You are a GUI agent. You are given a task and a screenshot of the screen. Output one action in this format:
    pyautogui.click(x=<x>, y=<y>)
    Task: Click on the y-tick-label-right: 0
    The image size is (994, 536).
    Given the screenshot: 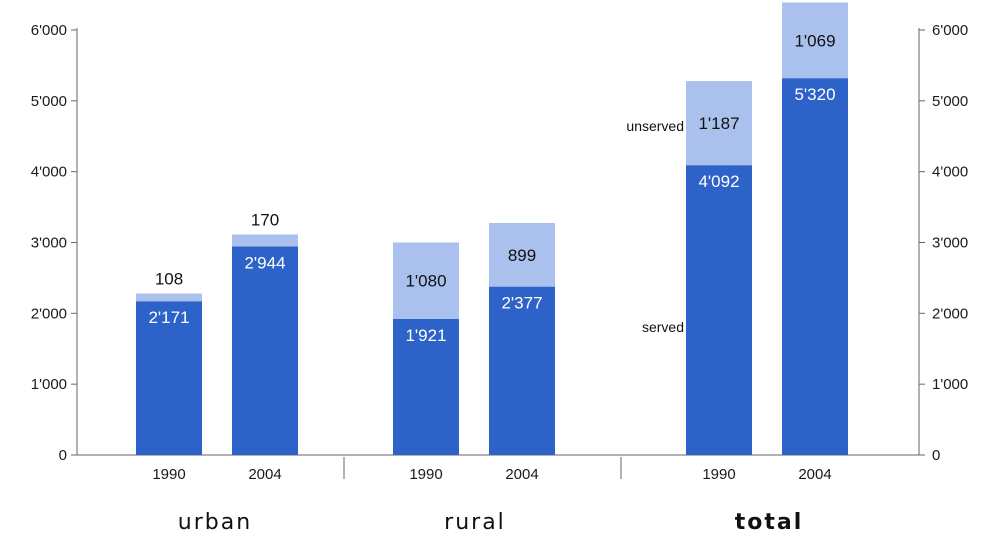 What is the action you would take?
    pyautogui.click(x=936, y=455)
    